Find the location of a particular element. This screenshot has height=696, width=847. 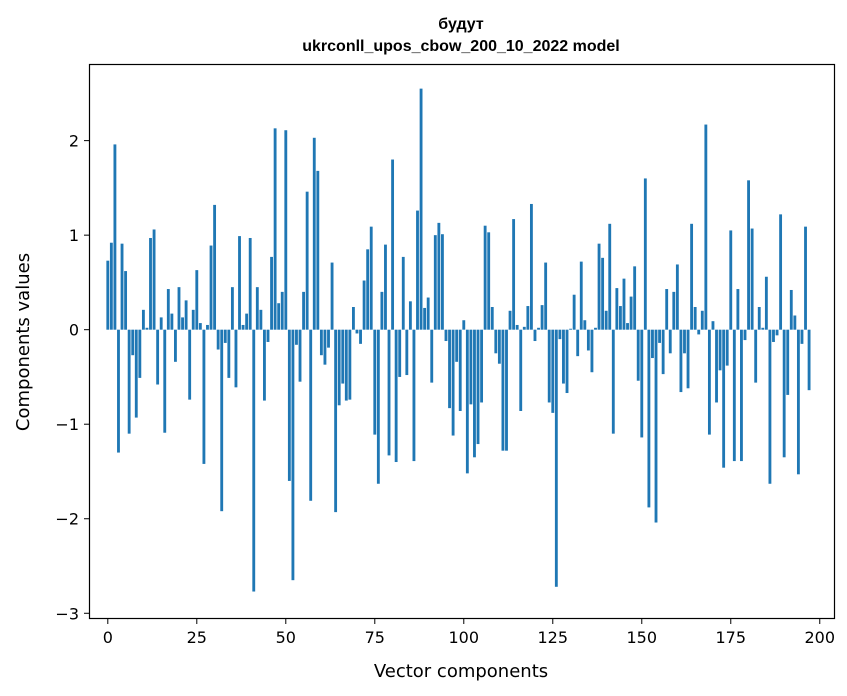

x-tick-label: 150 is located at coordinates (641, 637).